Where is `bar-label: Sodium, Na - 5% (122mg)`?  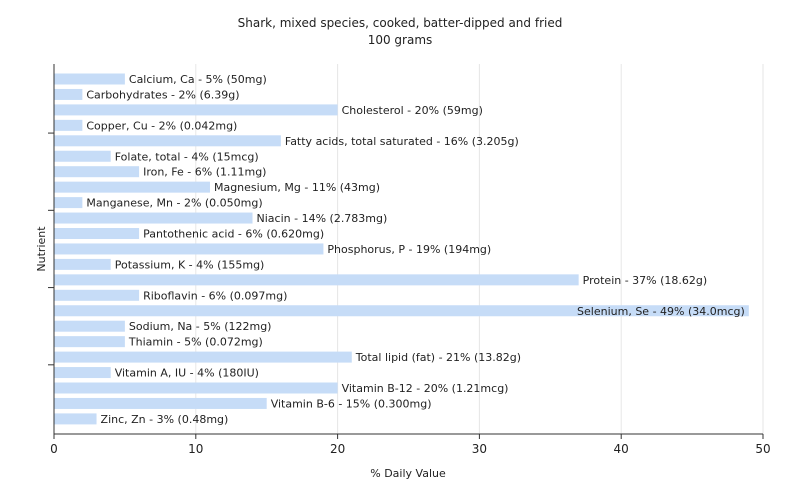
bar-label: Sodium, Na - 5% (122mg) is located at coordinates (200, 326).